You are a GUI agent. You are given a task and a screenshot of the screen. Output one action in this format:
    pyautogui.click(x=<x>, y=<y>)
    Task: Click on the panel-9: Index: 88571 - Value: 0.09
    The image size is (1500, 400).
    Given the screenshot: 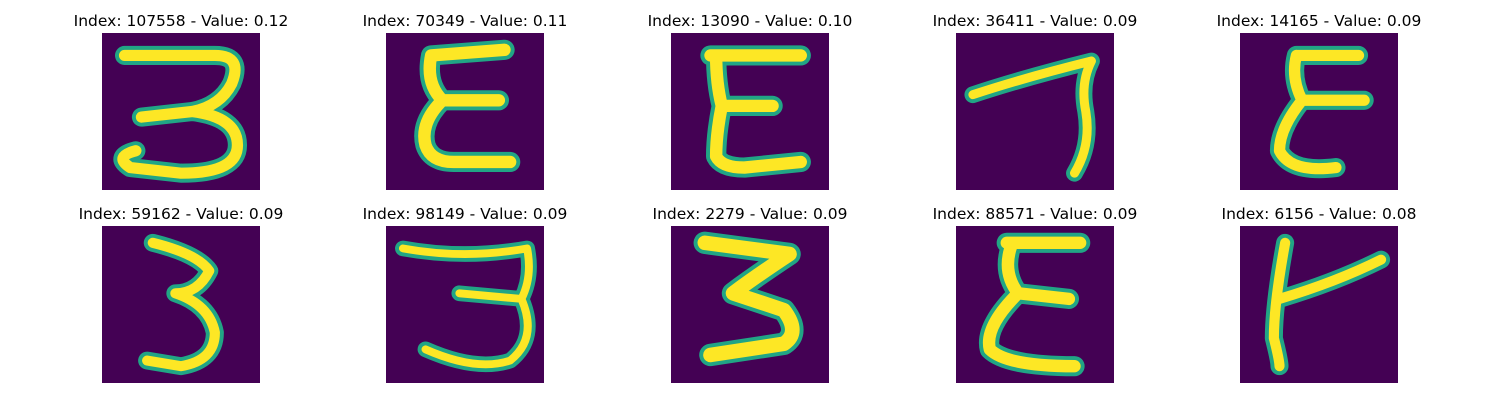 What is the action you would take?
    pyautogui.click(x=1035, y=293)
    